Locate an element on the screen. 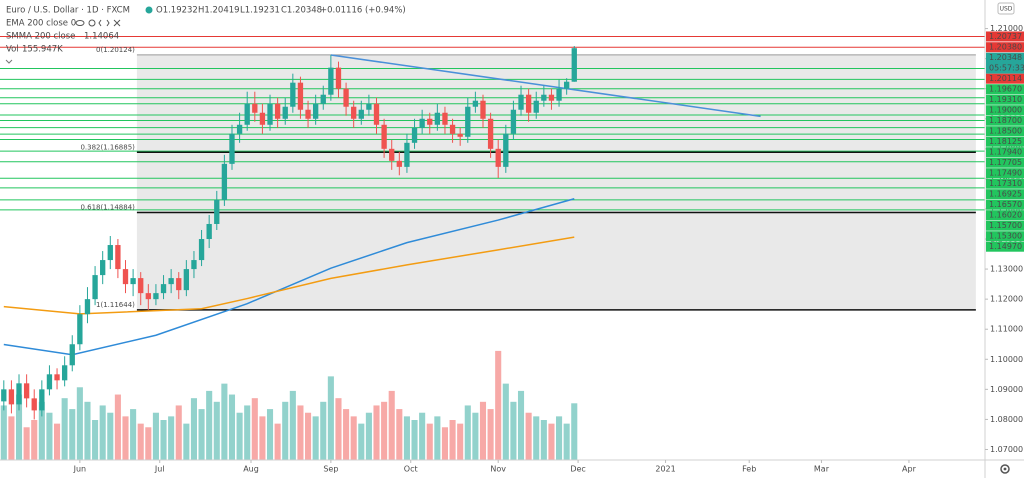 This screenshot has height=478, width=1024. currency: USD is located at coordinates (1006, 9).